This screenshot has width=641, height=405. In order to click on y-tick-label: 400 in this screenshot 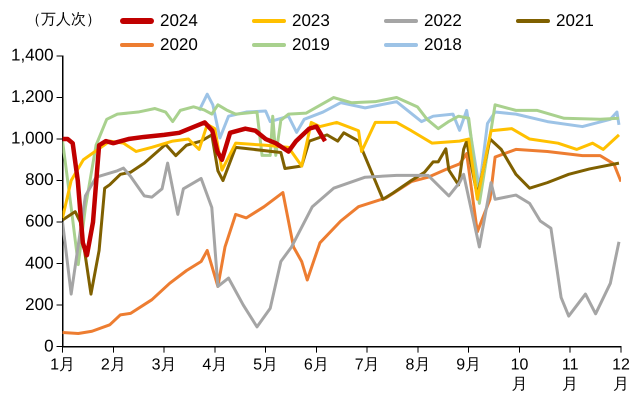, I will do `click(39, 262)`.